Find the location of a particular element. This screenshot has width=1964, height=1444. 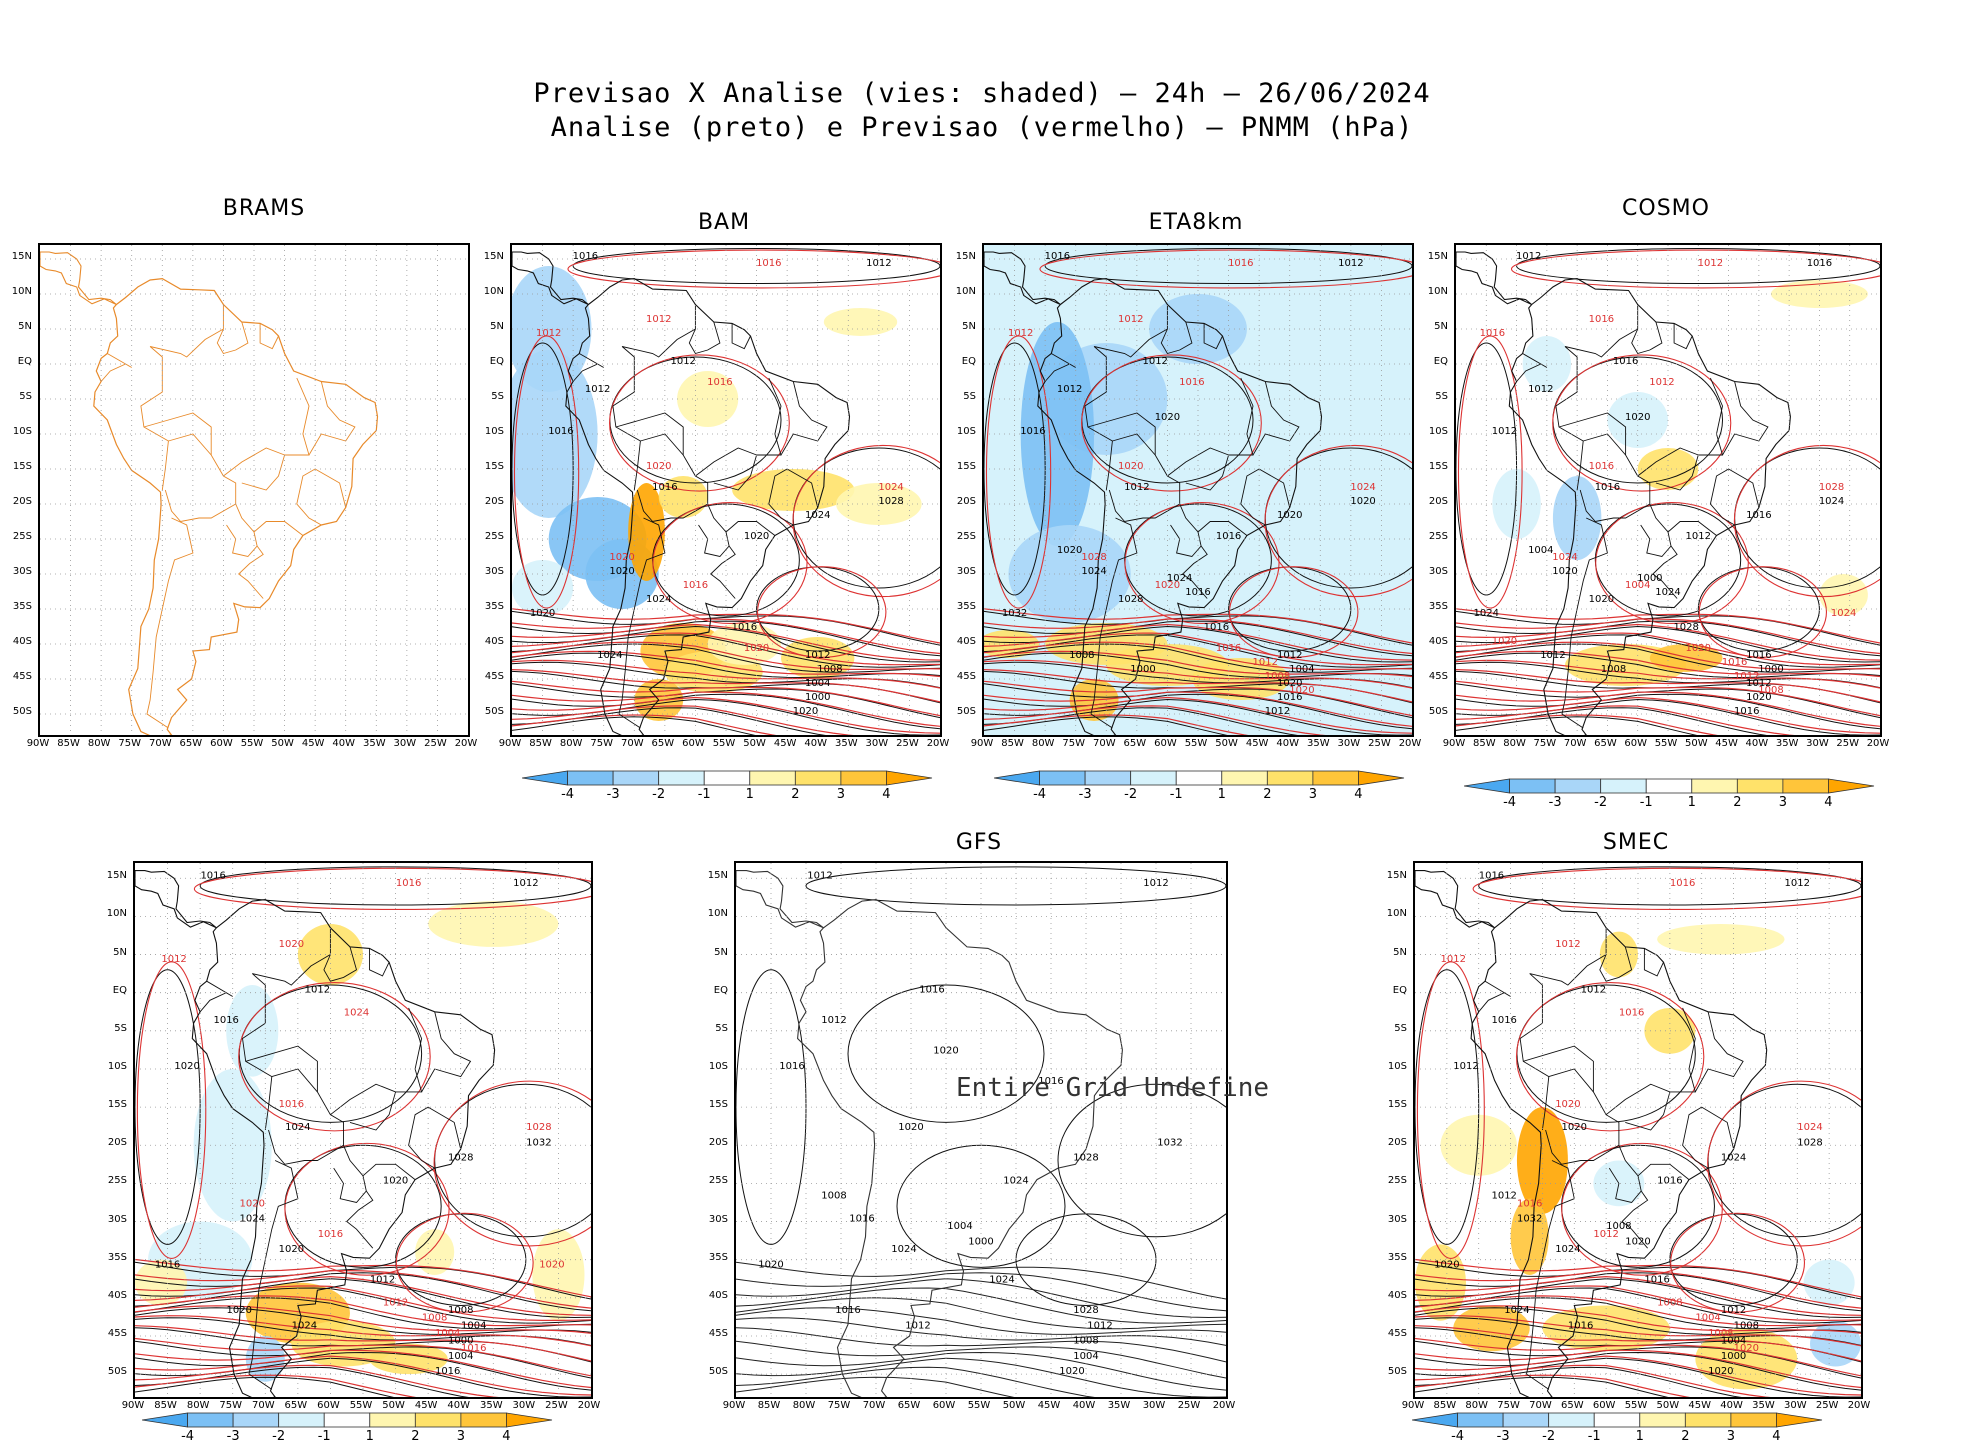

isobar-label-analysis: 1000 is located at coordinates (1770, 669).